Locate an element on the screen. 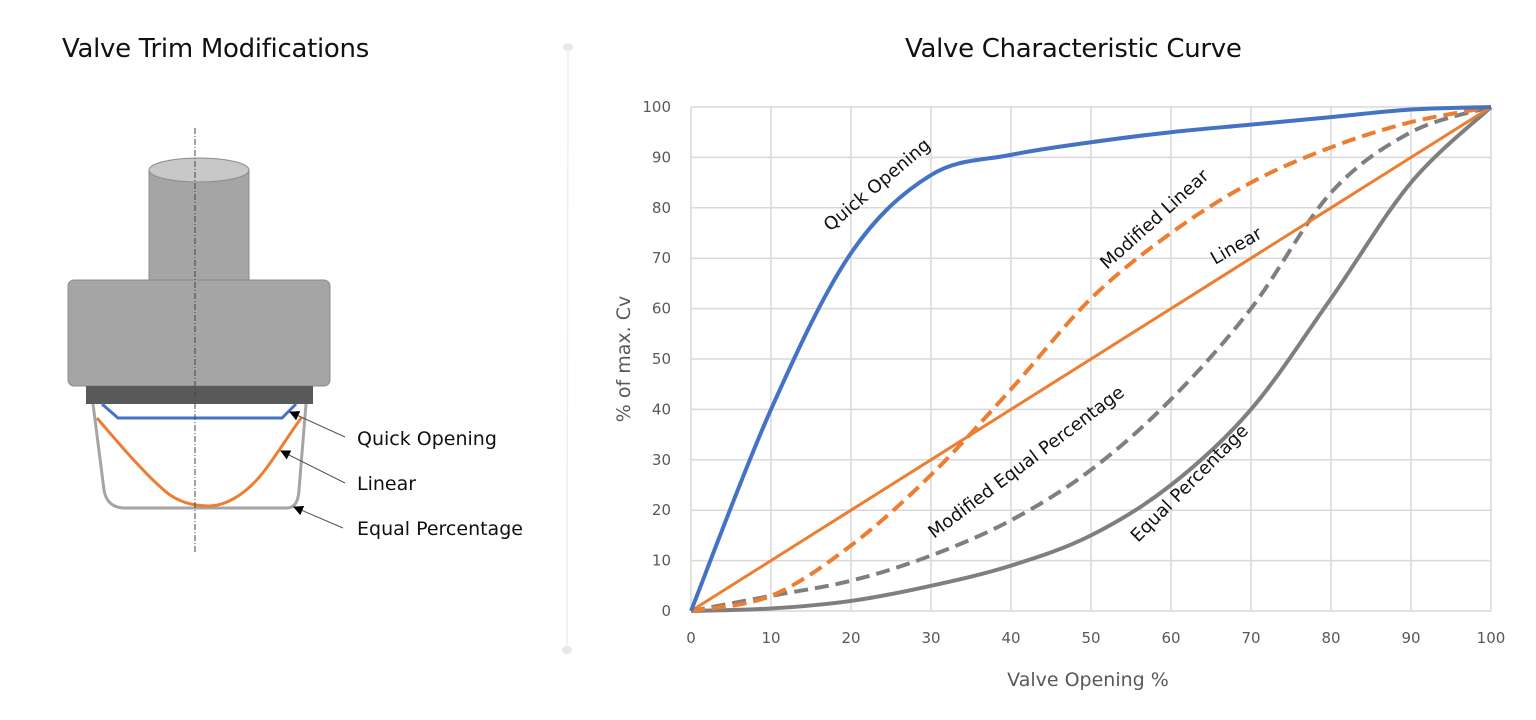 Image resolution: width=1536 pixels, height=720 pixels. y-tick-label: 100 is located at coordinates (656, 107).